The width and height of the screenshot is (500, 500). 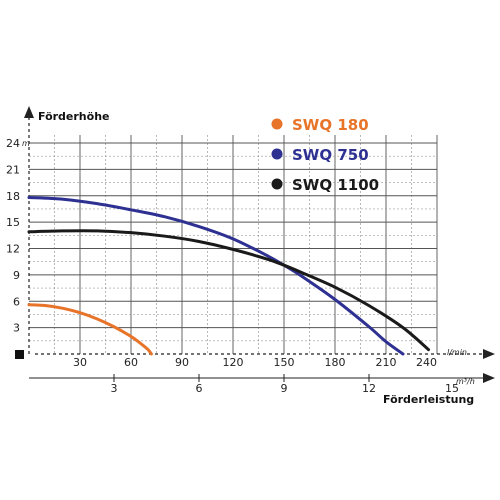 I want to click on x-tick-label: 30, so click(x=80, y=362).